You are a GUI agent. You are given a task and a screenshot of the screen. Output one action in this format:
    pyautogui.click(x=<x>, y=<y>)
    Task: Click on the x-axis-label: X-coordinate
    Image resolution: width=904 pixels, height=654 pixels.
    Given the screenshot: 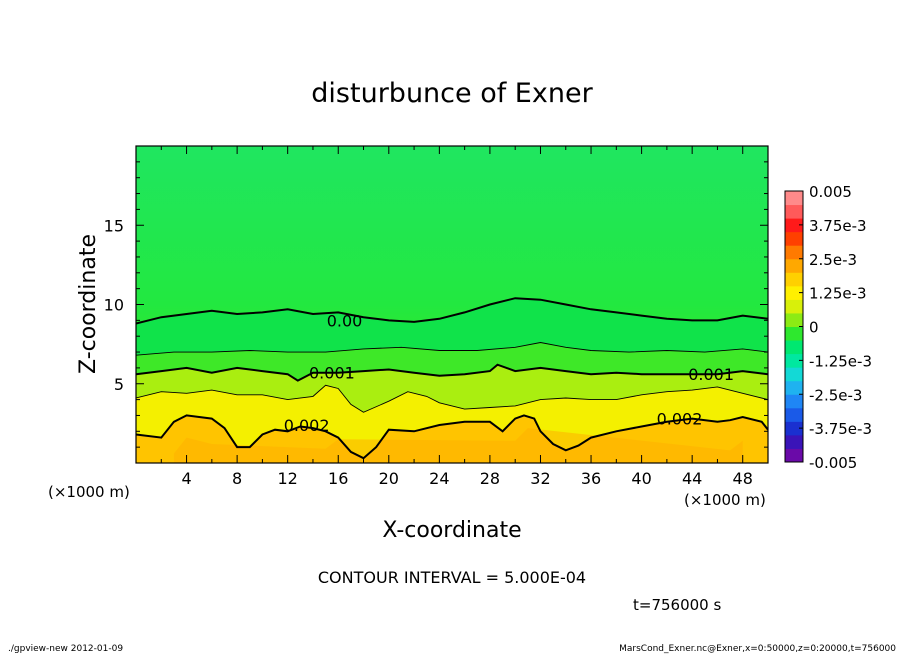 What is the action you would take?
    pyautogui.click(x=451, y=530)
    